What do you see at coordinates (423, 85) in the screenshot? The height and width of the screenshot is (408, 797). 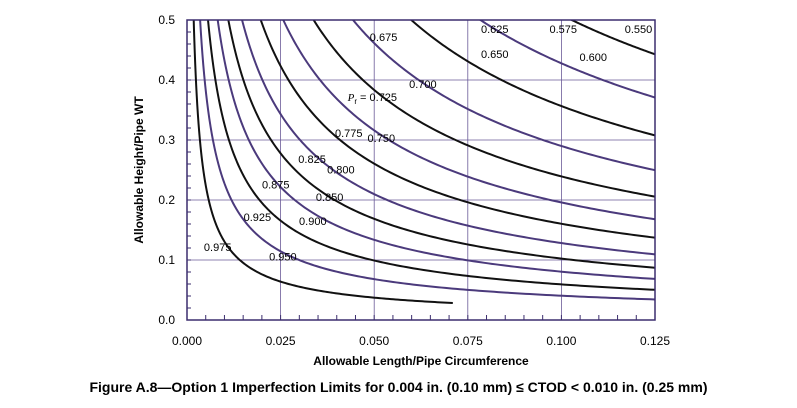 I see `curve-label: 0.700` at bounding box center [423, 85].